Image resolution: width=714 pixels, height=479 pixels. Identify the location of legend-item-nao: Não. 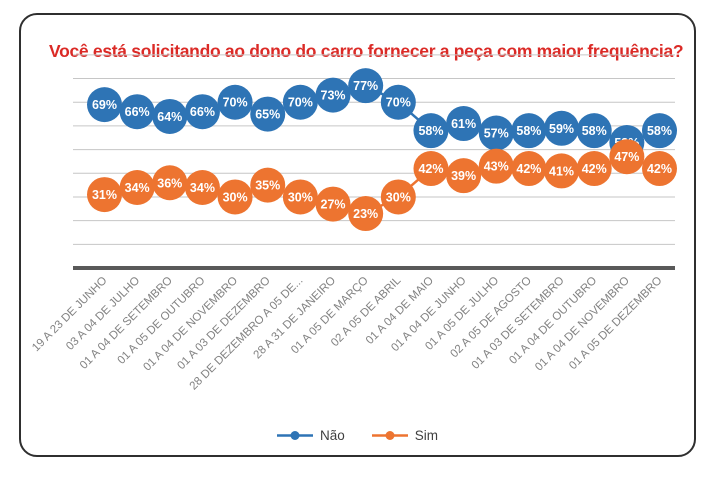
(310, 435).